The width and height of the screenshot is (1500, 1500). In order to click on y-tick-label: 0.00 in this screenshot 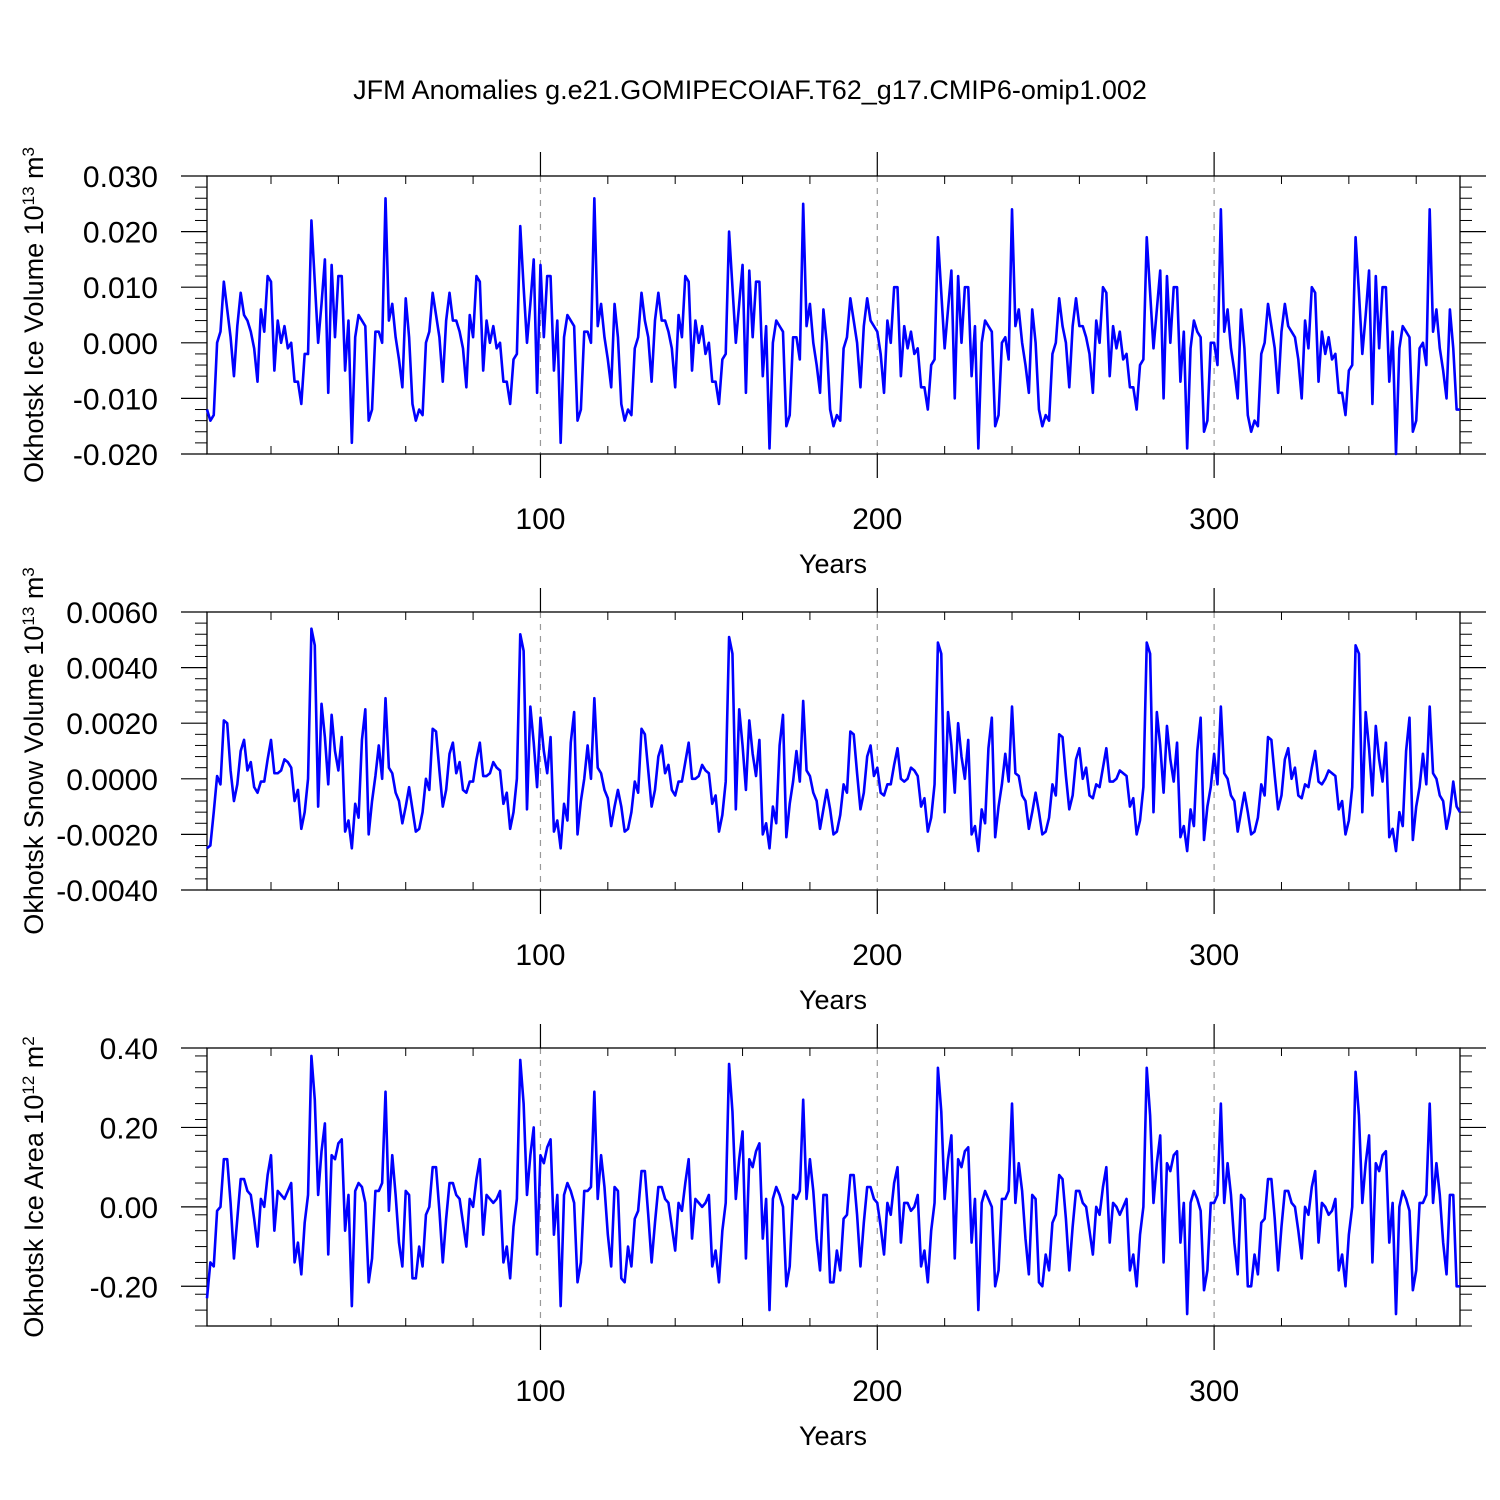, I will do `click(129, 1208)`.